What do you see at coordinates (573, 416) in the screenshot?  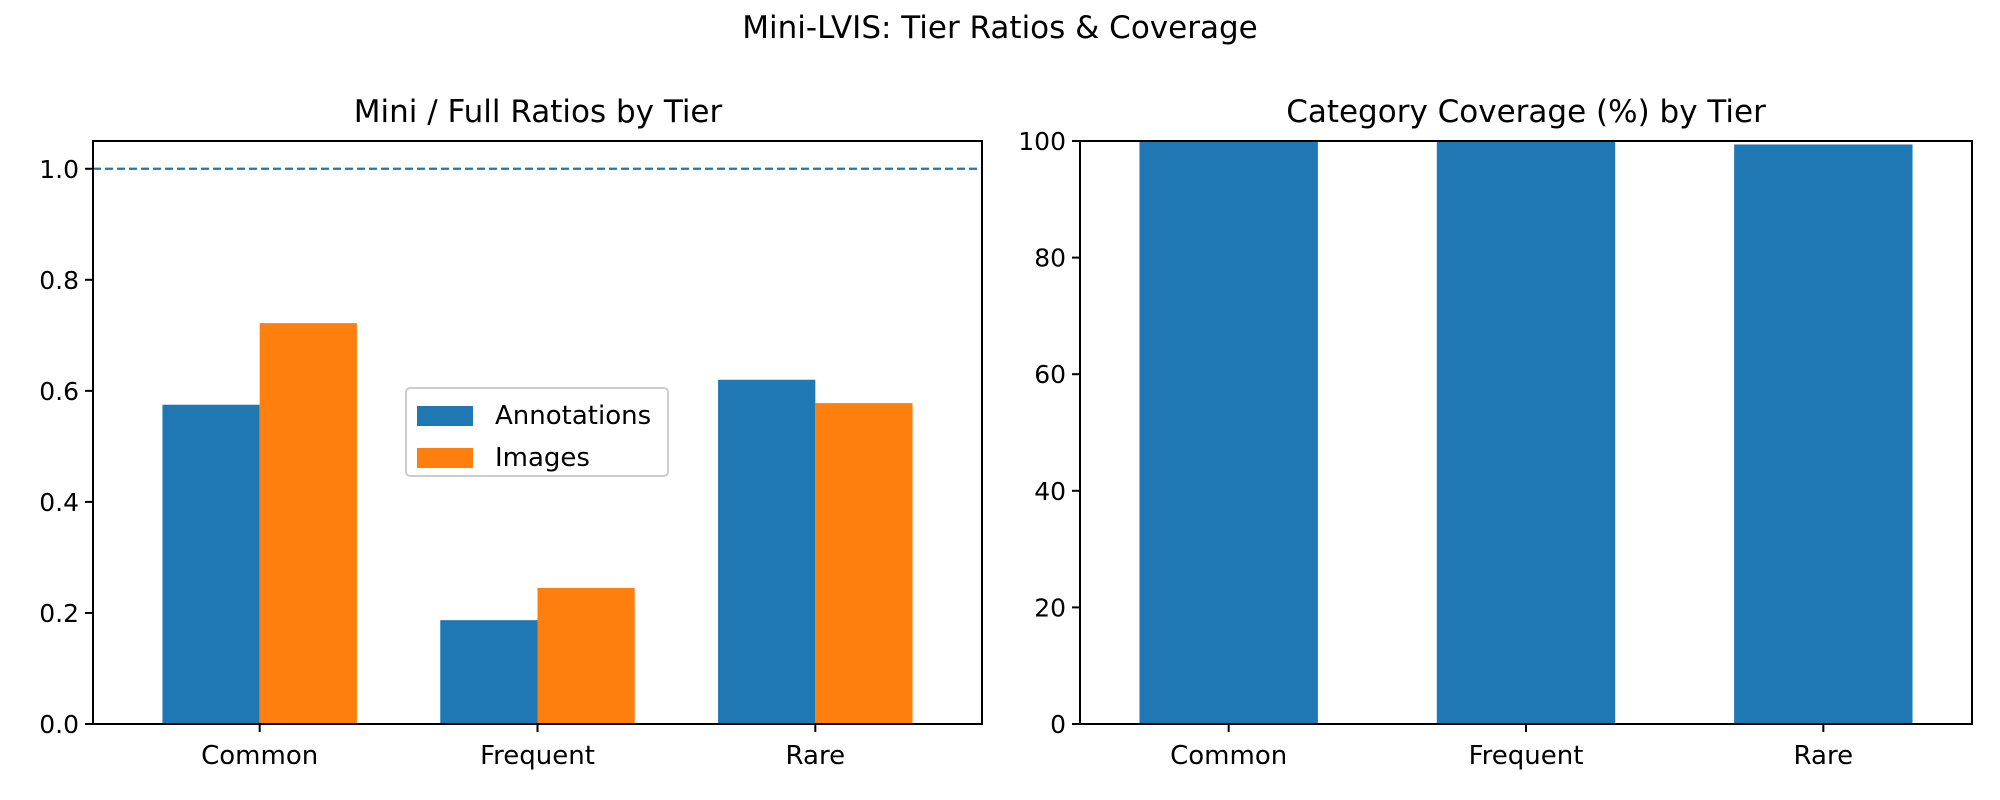 I see `legend-label-annotations: Annotations` at bounding box center [573, 416].